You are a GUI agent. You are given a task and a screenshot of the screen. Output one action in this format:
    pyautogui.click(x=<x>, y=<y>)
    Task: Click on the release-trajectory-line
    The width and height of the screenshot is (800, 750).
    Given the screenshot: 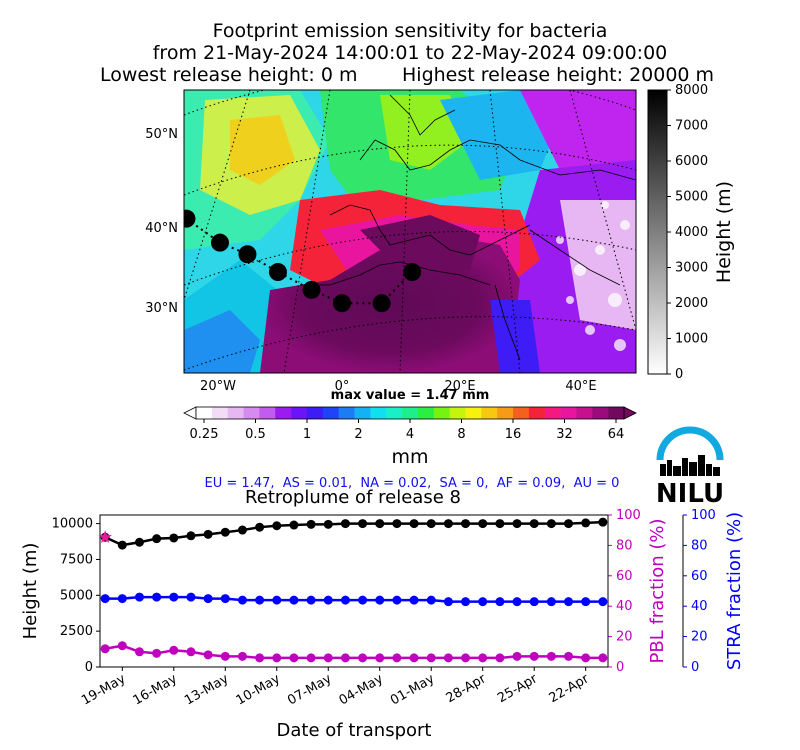 What is the action you would take?
    pyautogui.click(x=299, y=261)
    